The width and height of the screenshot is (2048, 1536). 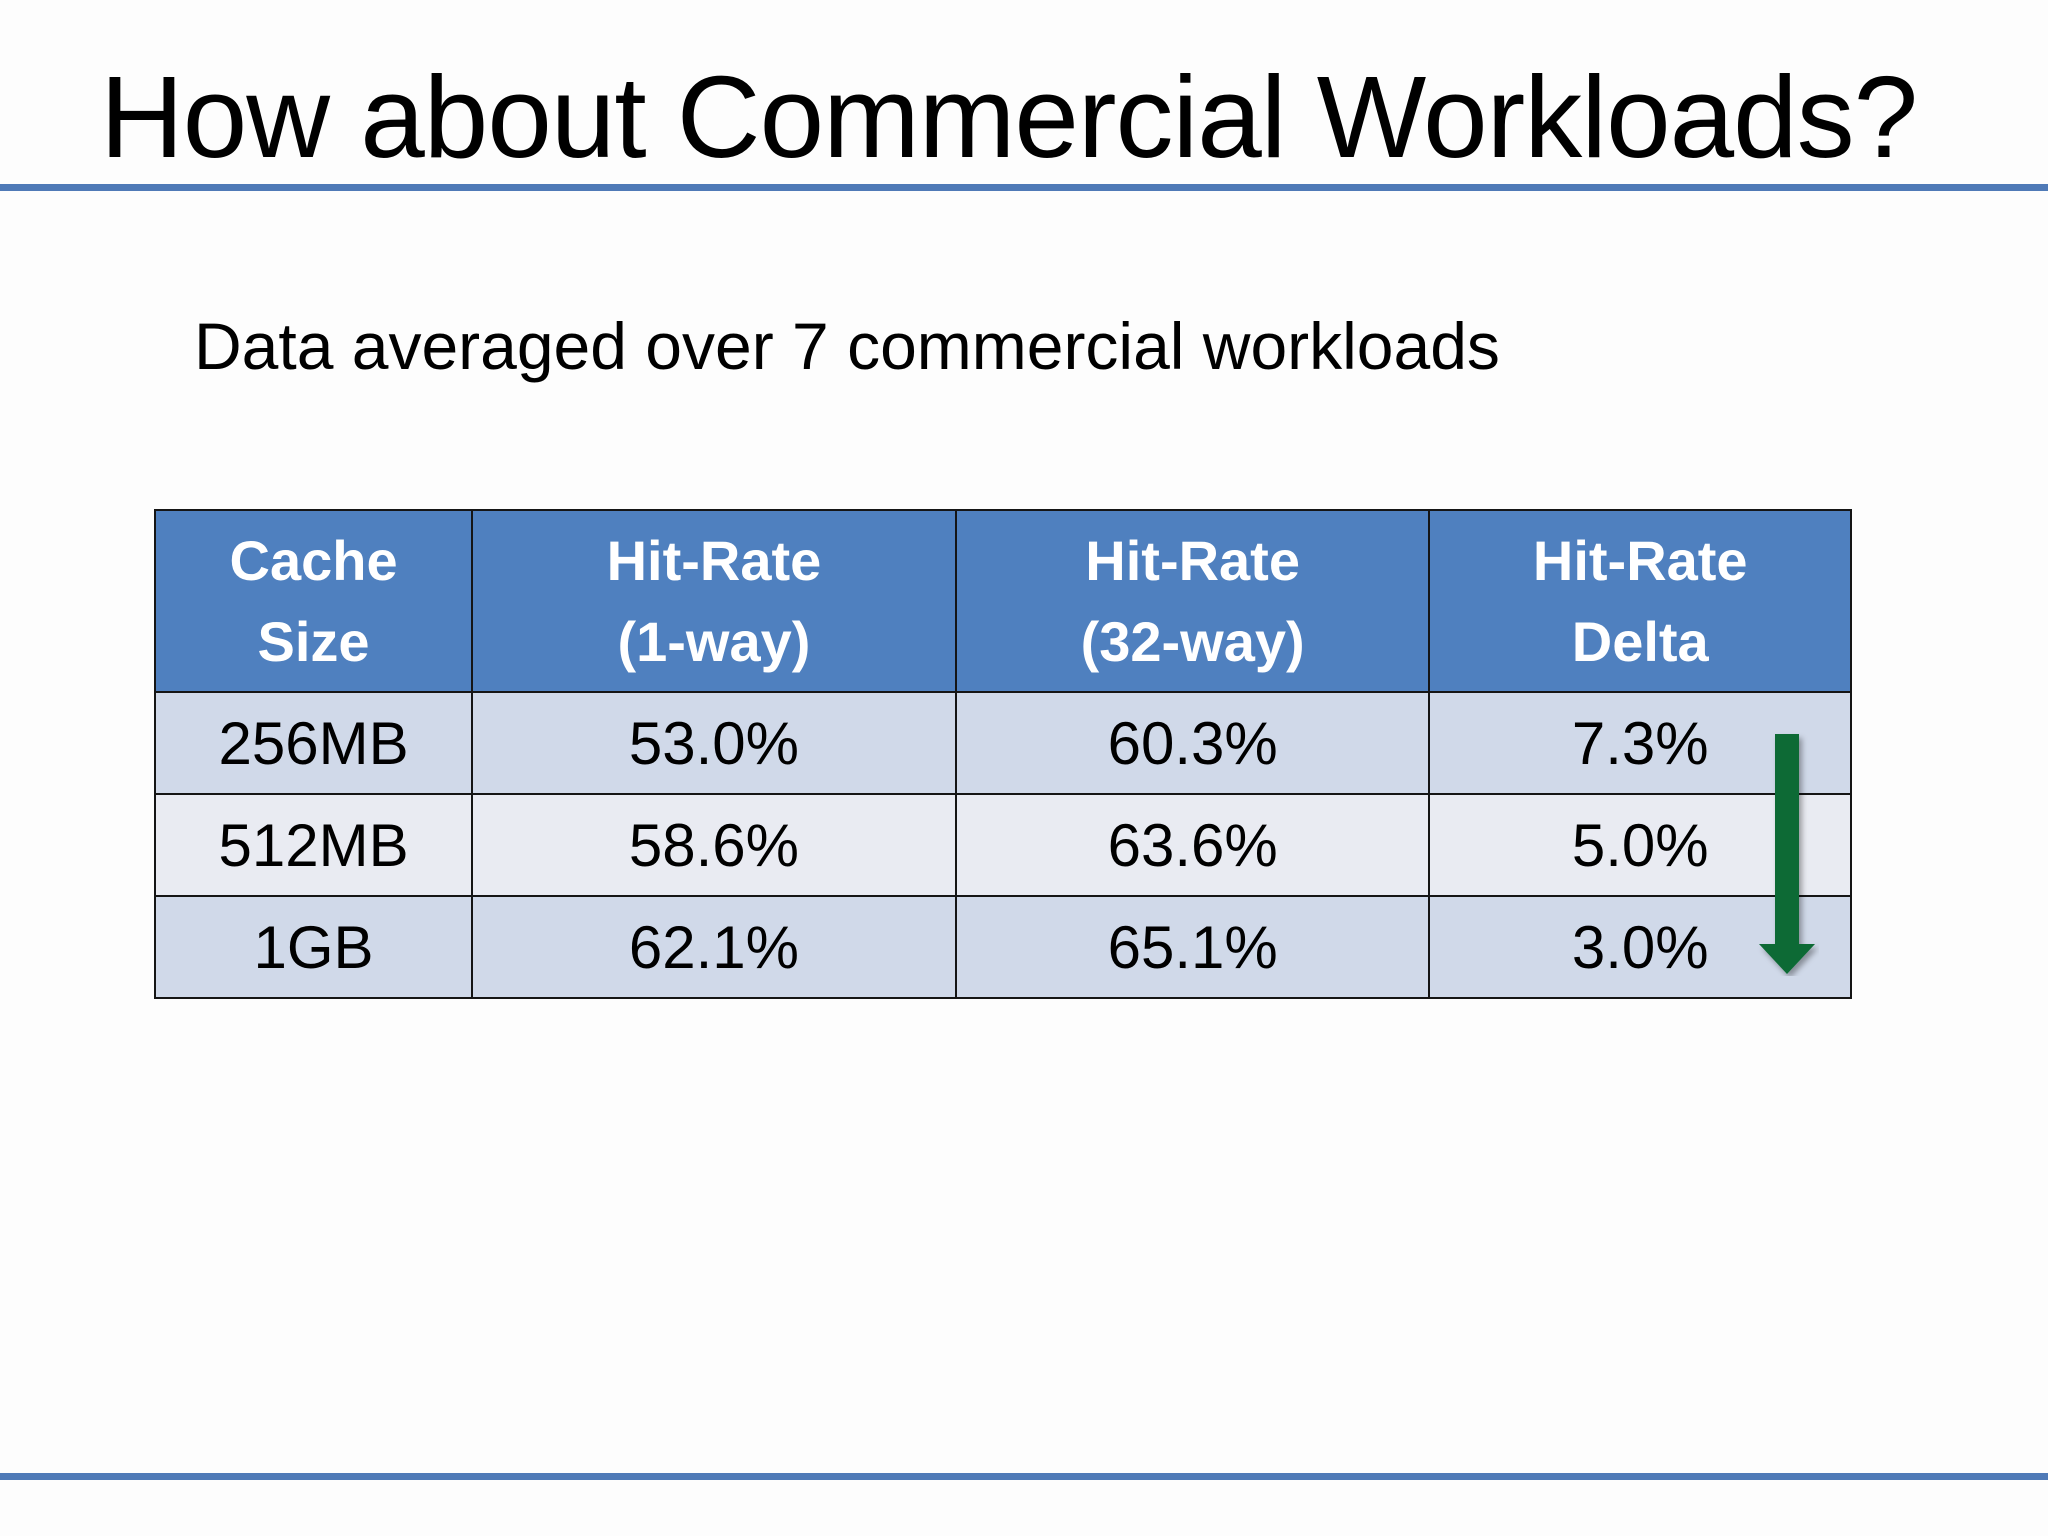 I want to click on header-line: Delta, so click(x=1640, y=641).